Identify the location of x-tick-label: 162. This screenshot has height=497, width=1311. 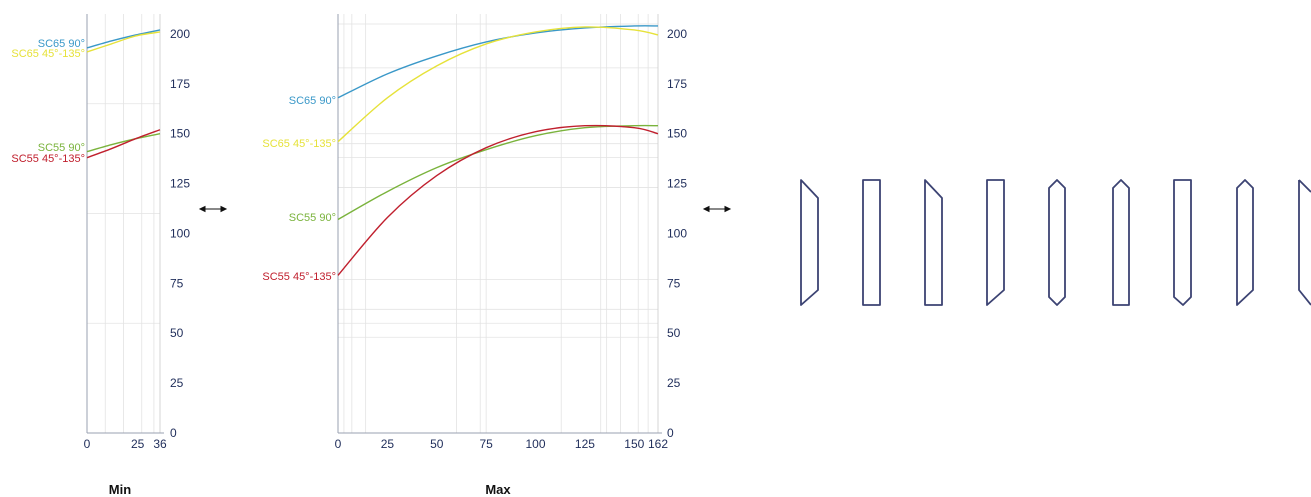
(658, 444).